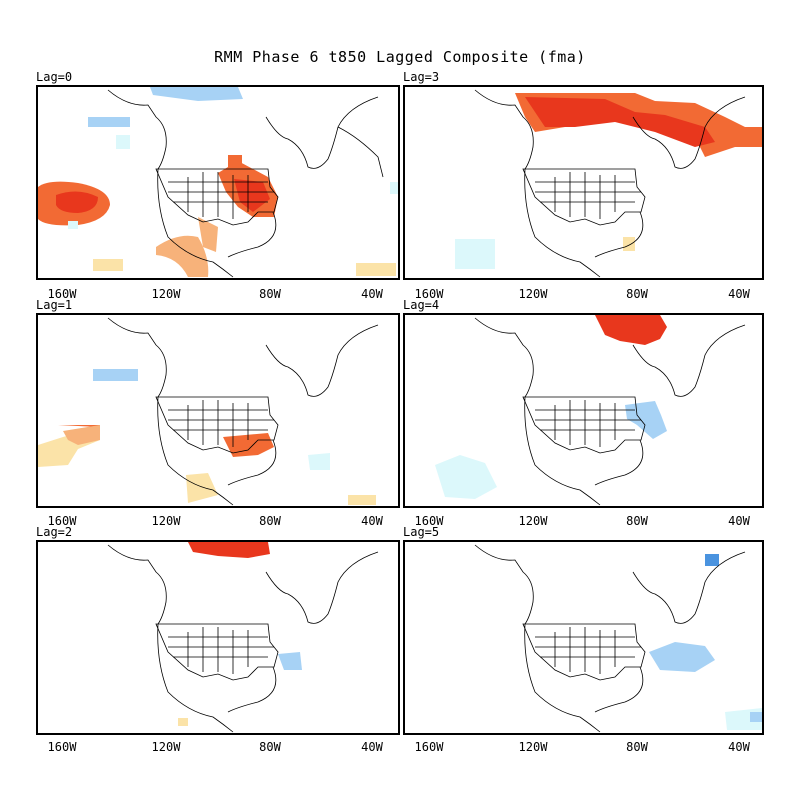 The image size is (800, 800). I want to click on map-lag4, so click(590, 410).